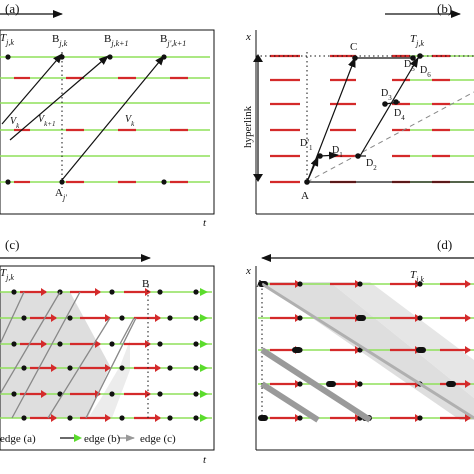 This screenshot has width=474, height=474. Describe the element at coordinates (409, 66) in the screenshot. I see `node-label: D5` at that location.